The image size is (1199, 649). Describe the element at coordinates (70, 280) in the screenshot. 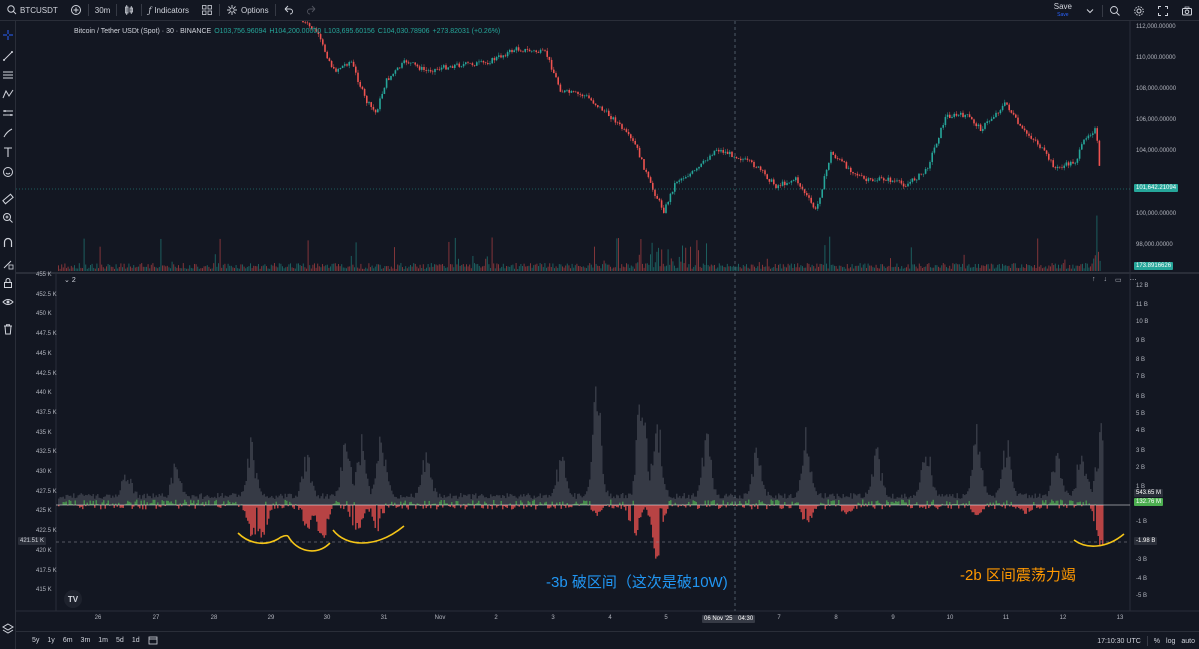

I see `sub-pane-header: ⌄ 2` at that location.